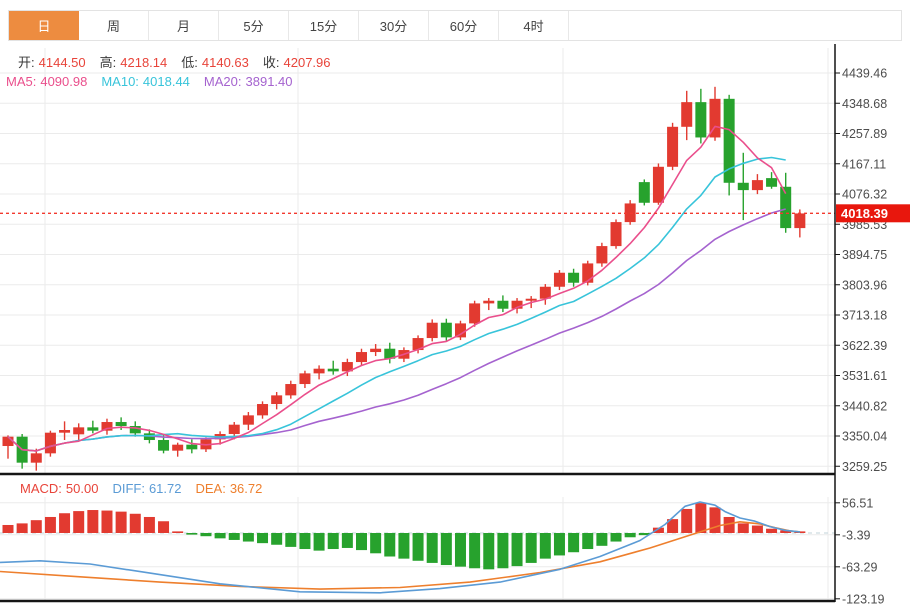 The width and height of the screenshot is (910, 608). Describe the element at coordinates (394, 25) in the screenshot. I see `tab-30min: 30分` at that location.